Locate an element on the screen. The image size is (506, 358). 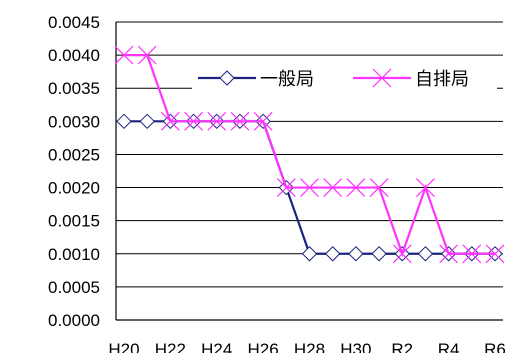
y-tick-label: 0.0030 is located at coordinates (74, 121).